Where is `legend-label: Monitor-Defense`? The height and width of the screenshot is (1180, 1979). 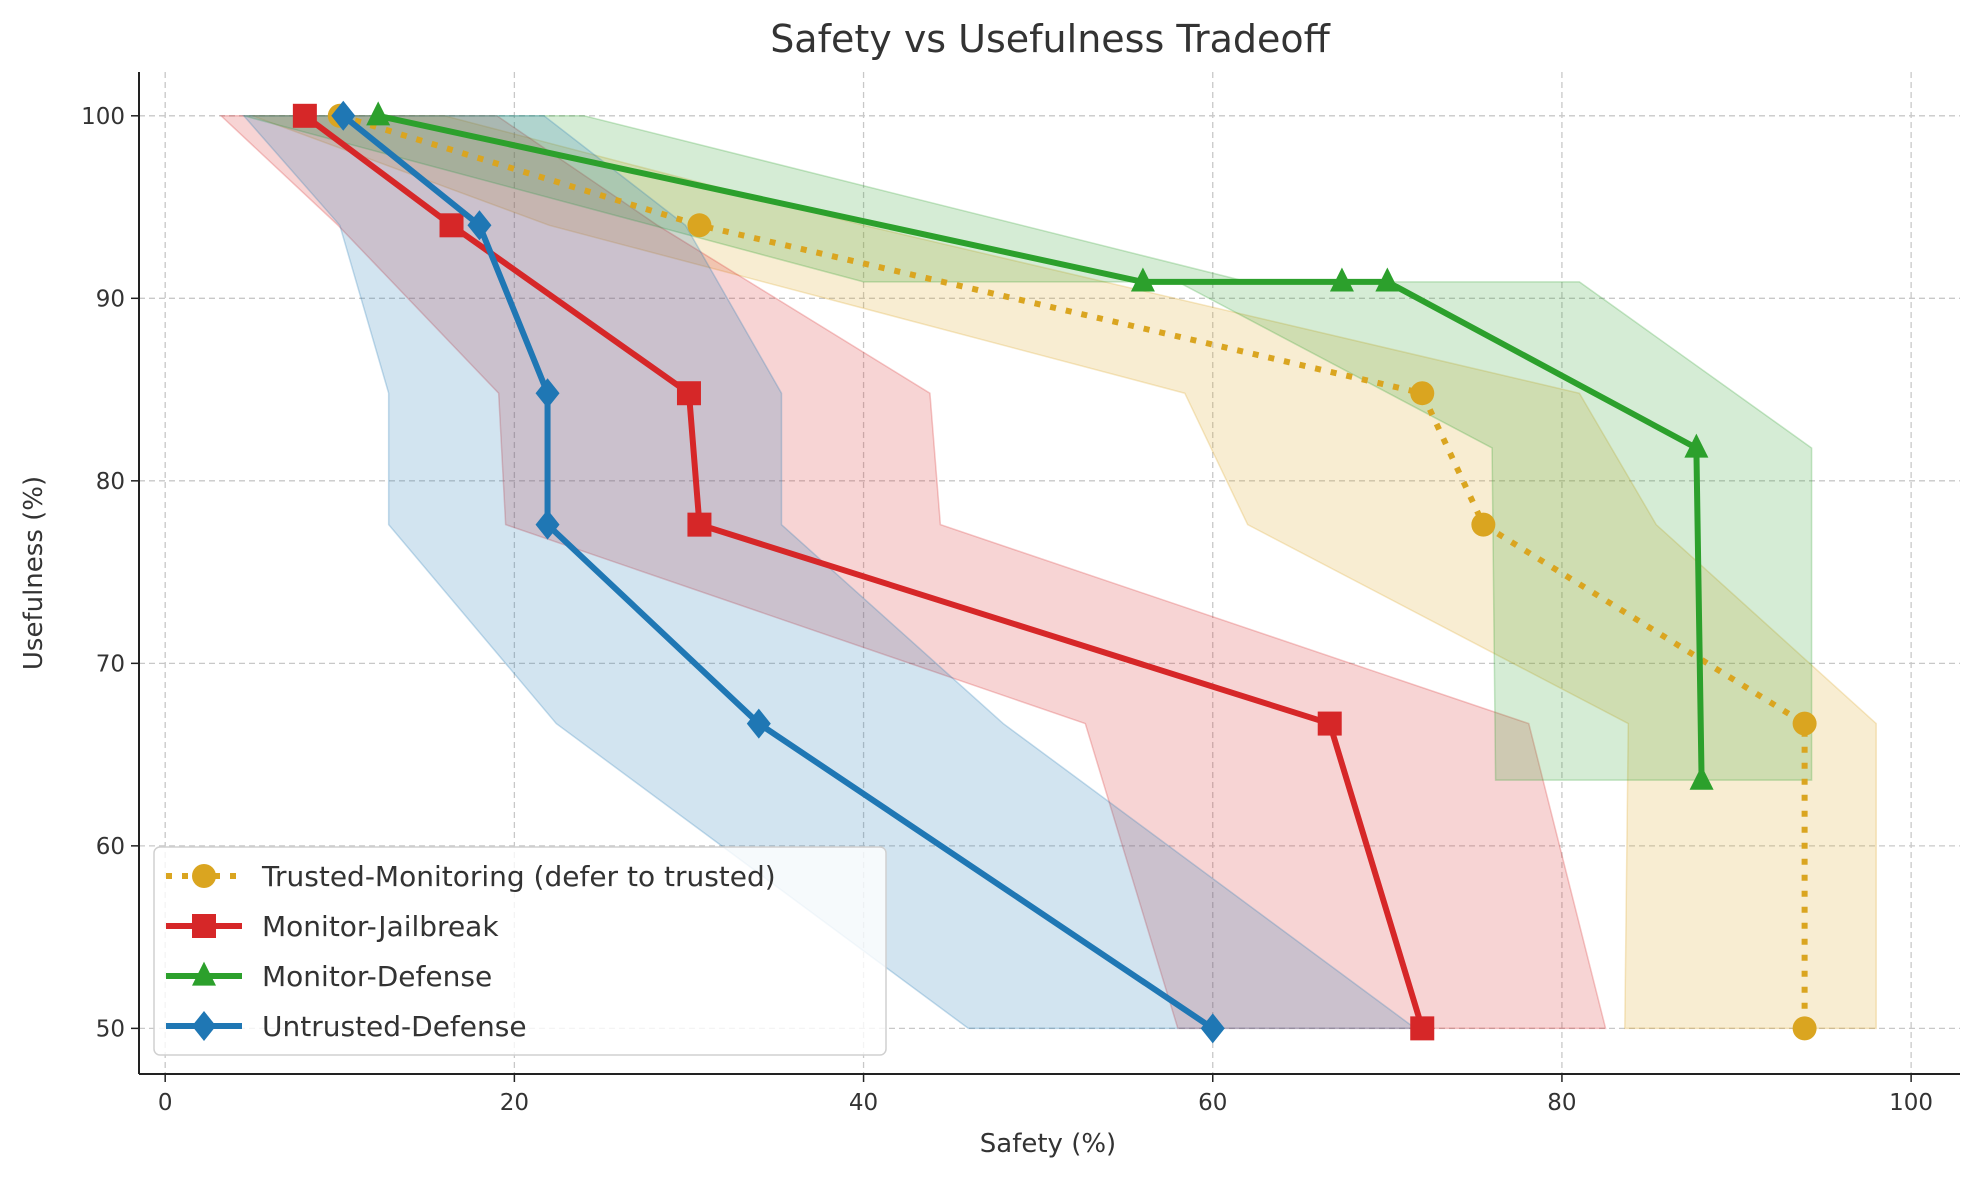 legend-label: Monitor-Defense is located at coordinates (377, 976).